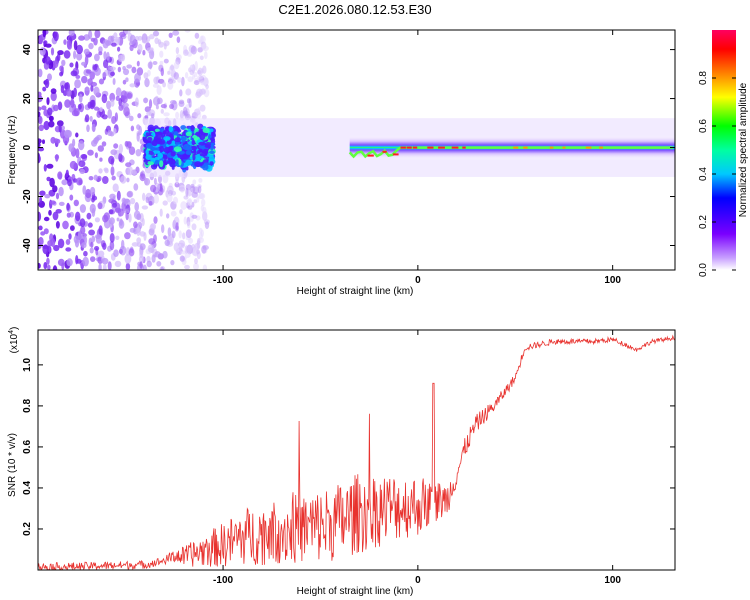  Describe the element at coordinates (703, 174) in the screenshot. I see `colorbar-tick-label: 0.4` at that location.